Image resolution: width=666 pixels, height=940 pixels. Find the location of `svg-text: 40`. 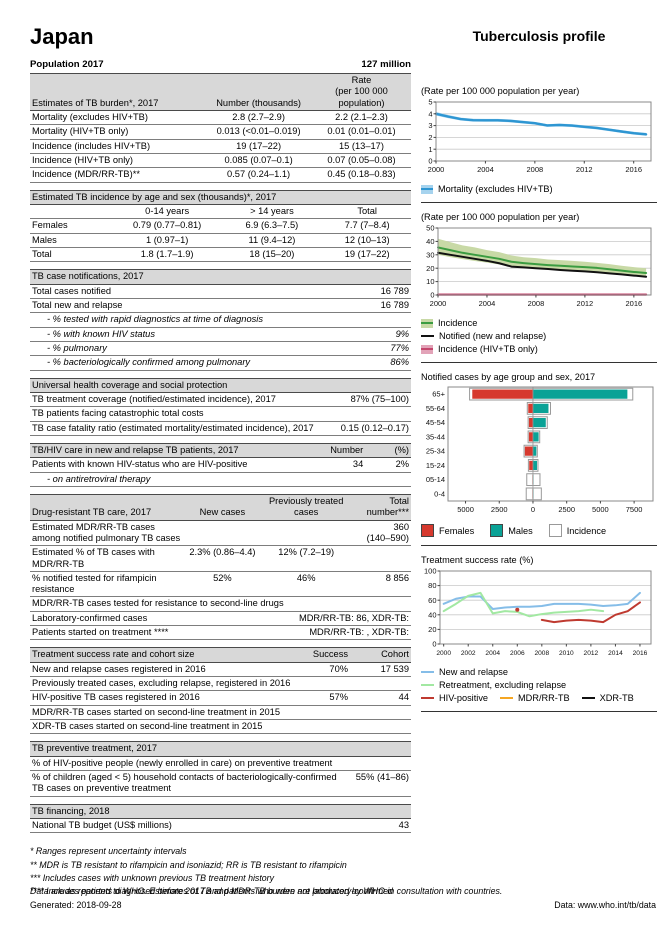

svg-text: 40 is located at coordinates (430, 241).